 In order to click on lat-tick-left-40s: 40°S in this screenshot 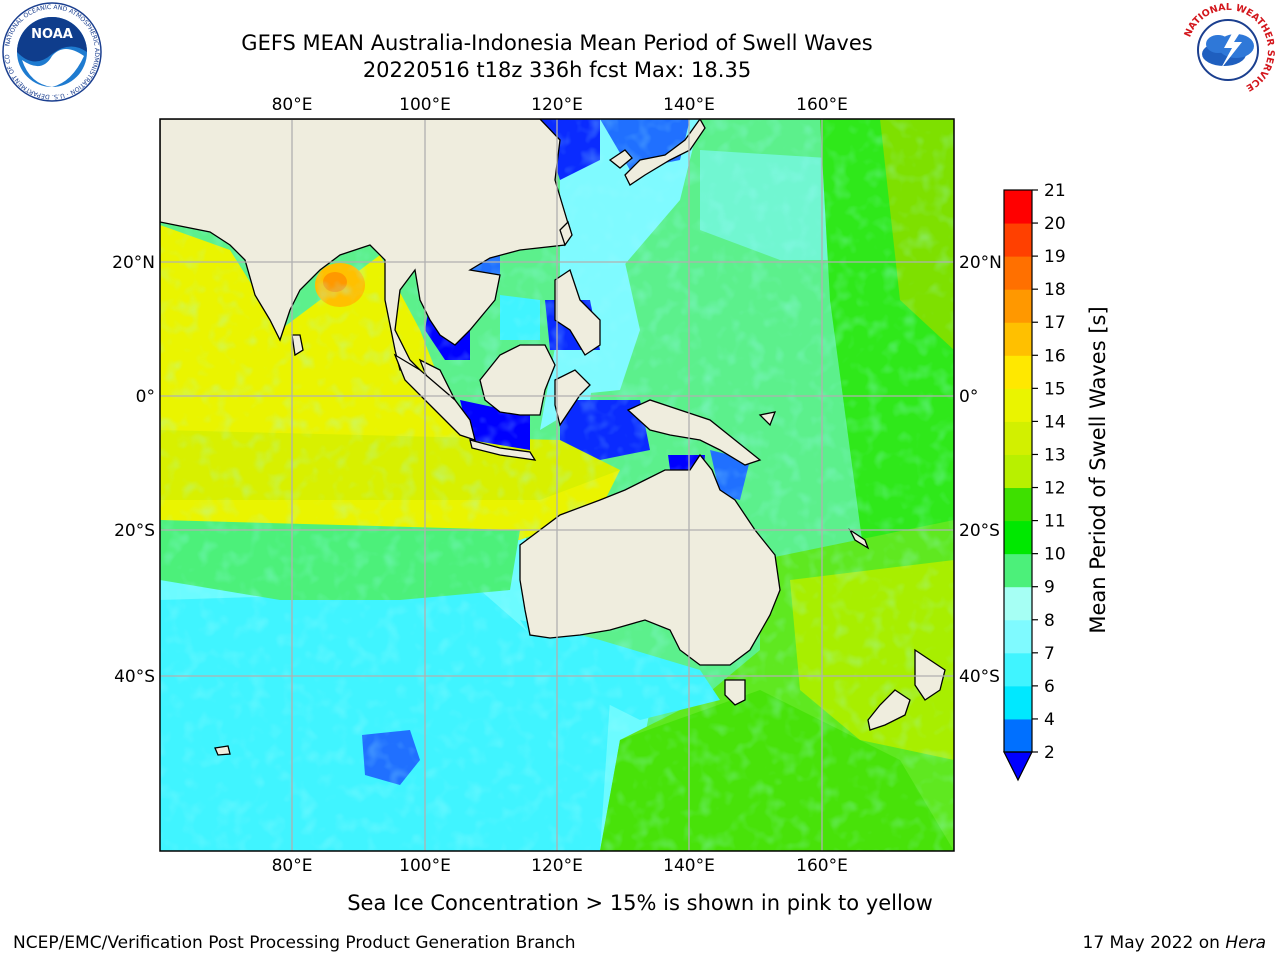, I will do `click(134, 677)`.